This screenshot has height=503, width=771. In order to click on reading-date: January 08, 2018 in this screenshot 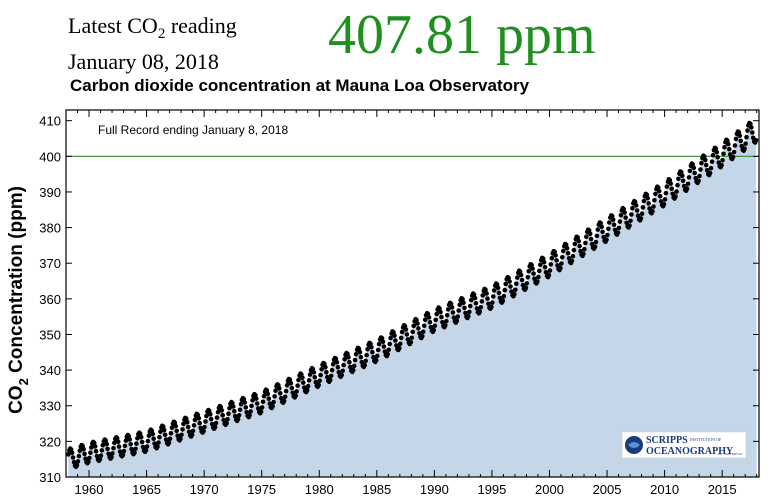, I will do `click(143, 61)`.